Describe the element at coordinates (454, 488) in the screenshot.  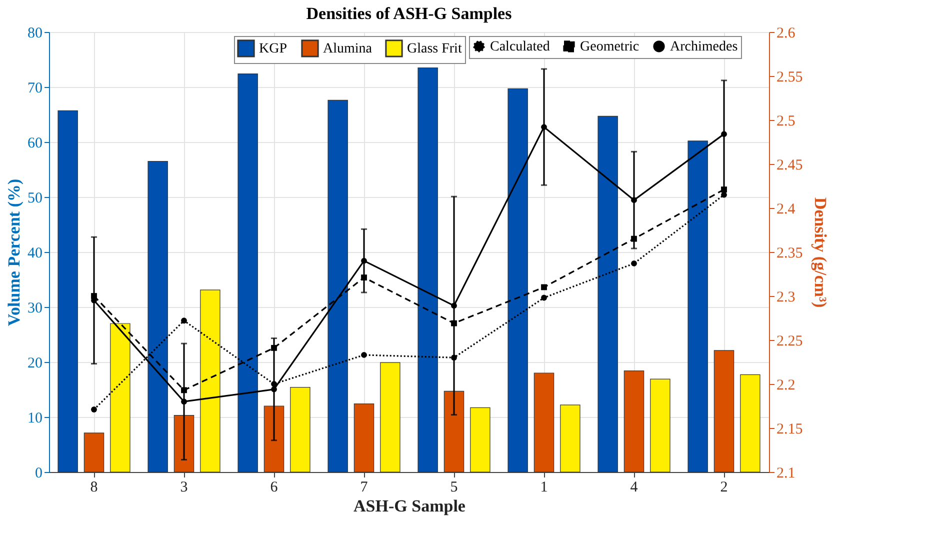
I see `x-tick-label: 5` at that location.